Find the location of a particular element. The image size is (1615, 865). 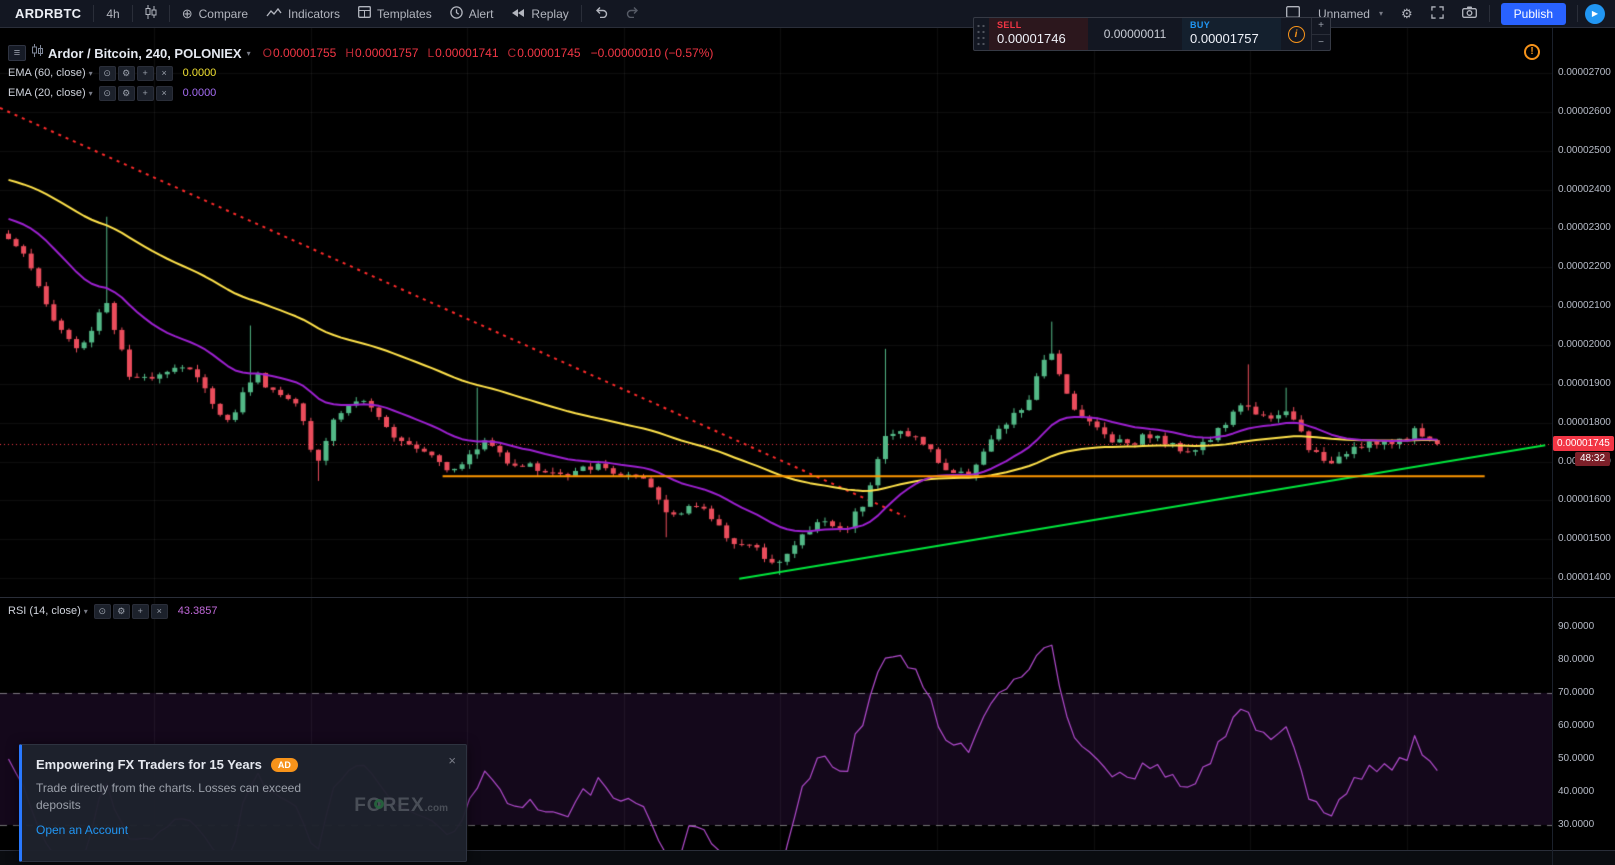

info-icon: i is located at coordinates (1296, 34).